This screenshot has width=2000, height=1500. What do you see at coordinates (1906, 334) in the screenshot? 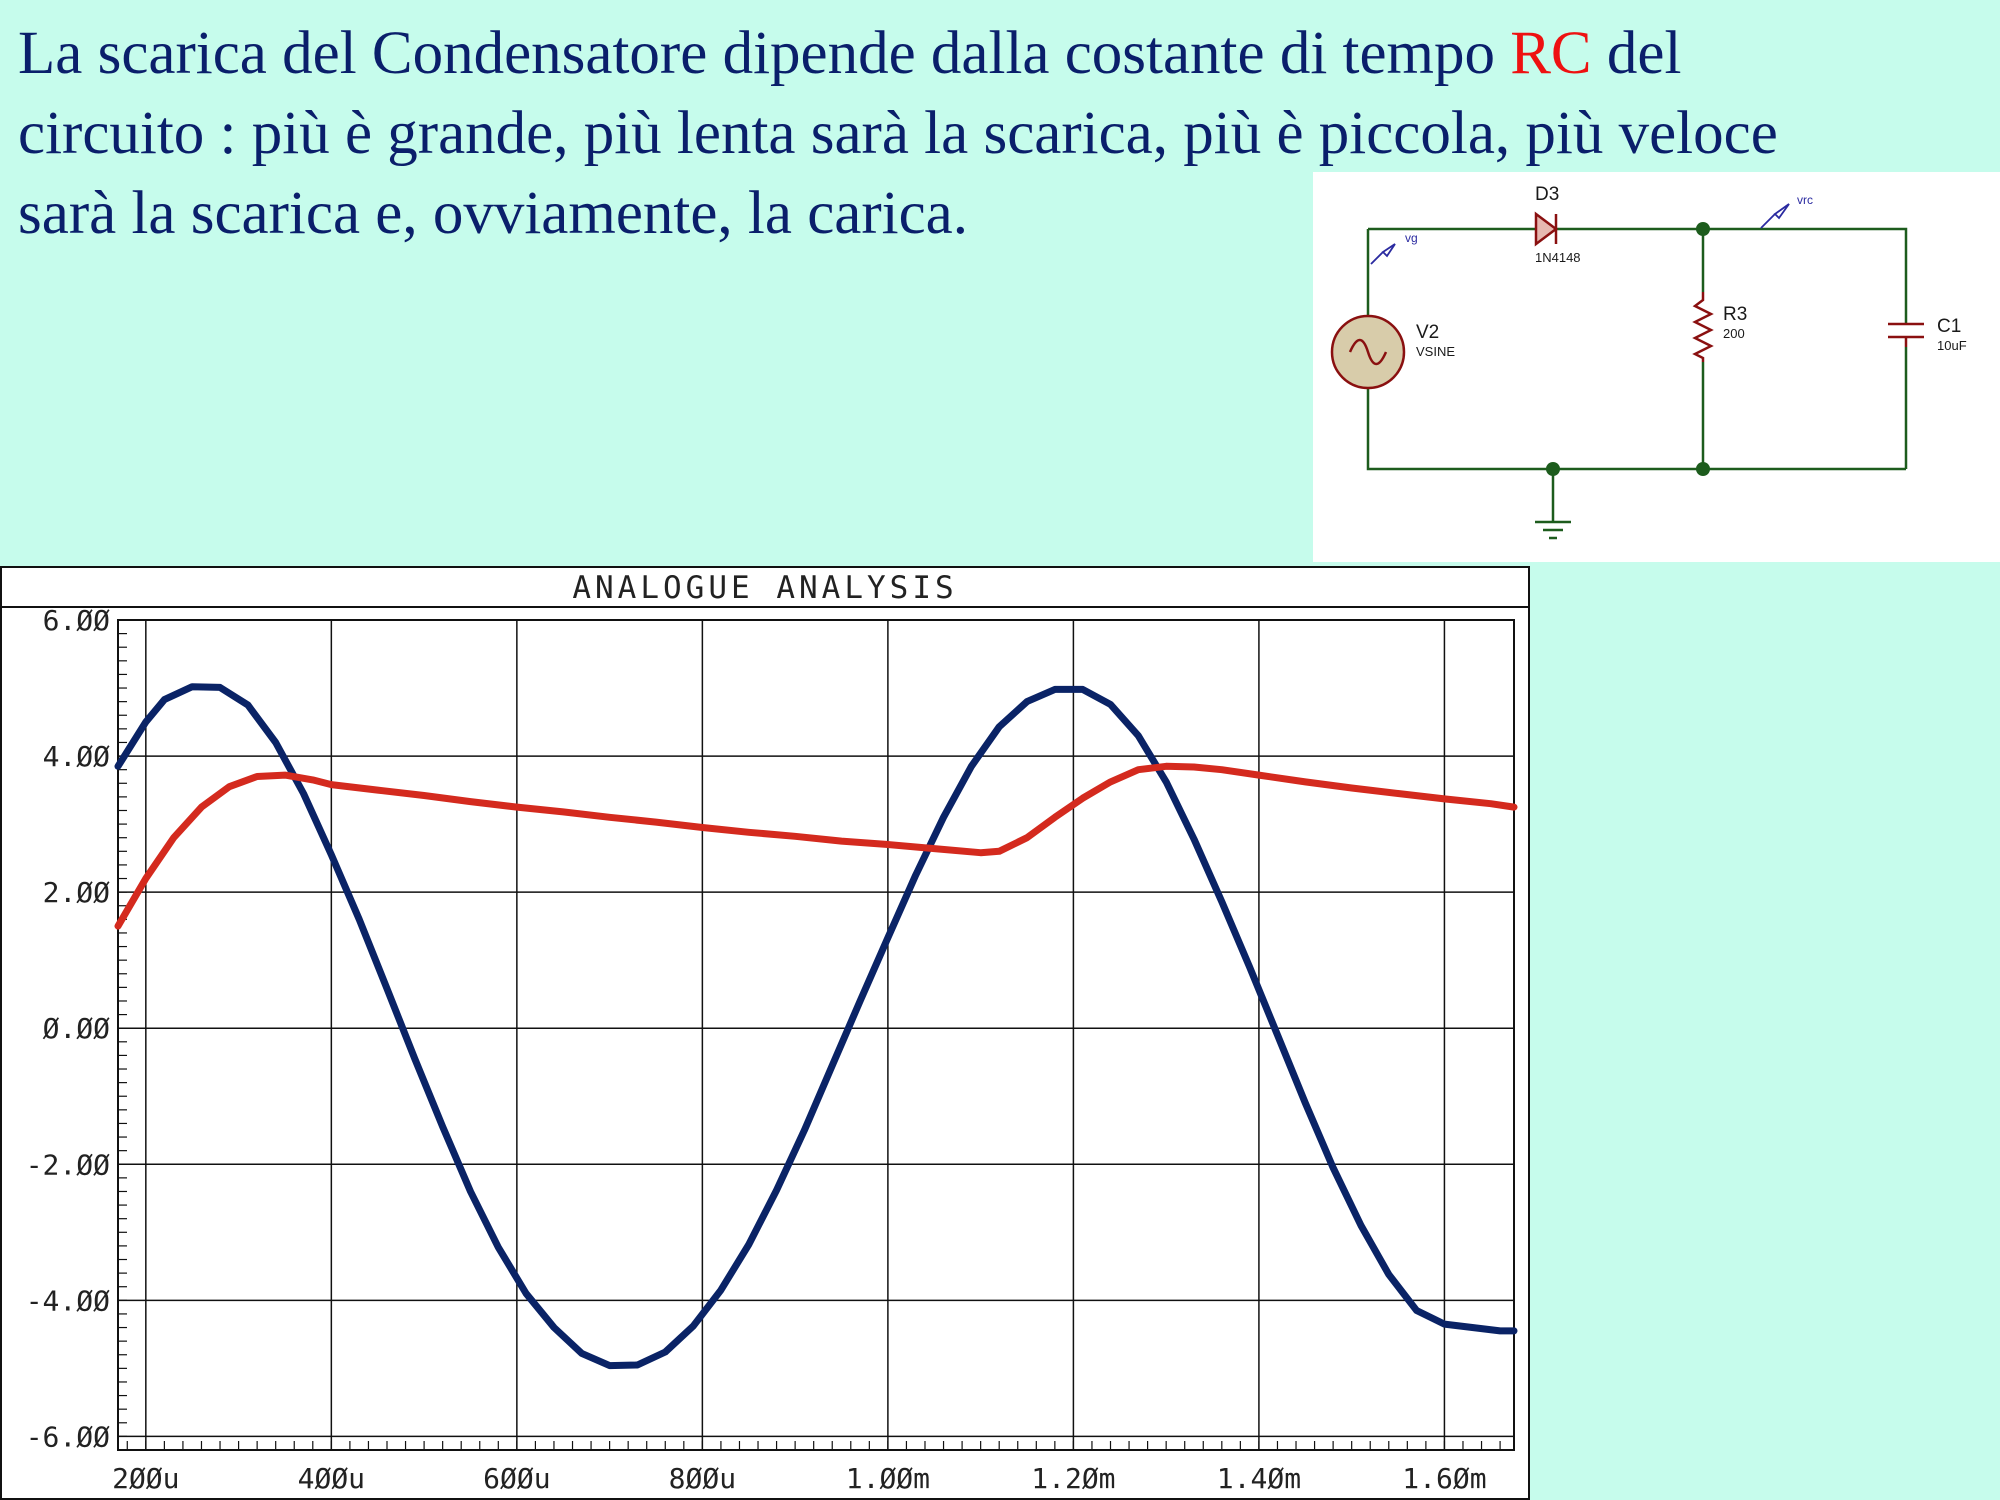
I see `capacitor-symbol` at bounding box center [1906, 334].